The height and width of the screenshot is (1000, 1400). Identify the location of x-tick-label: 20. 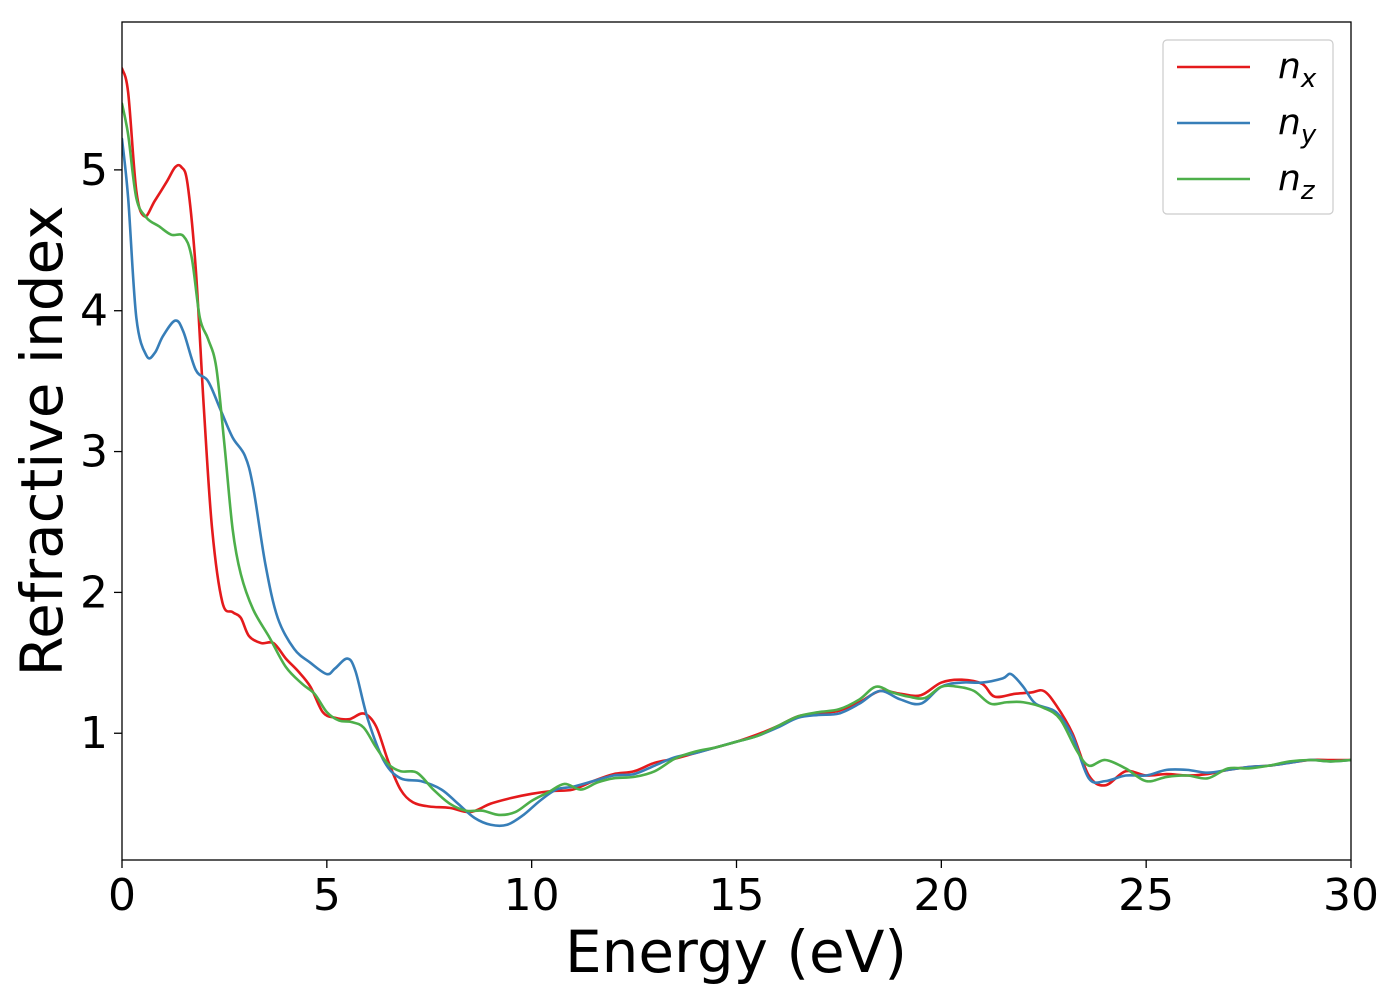
(941, 895).